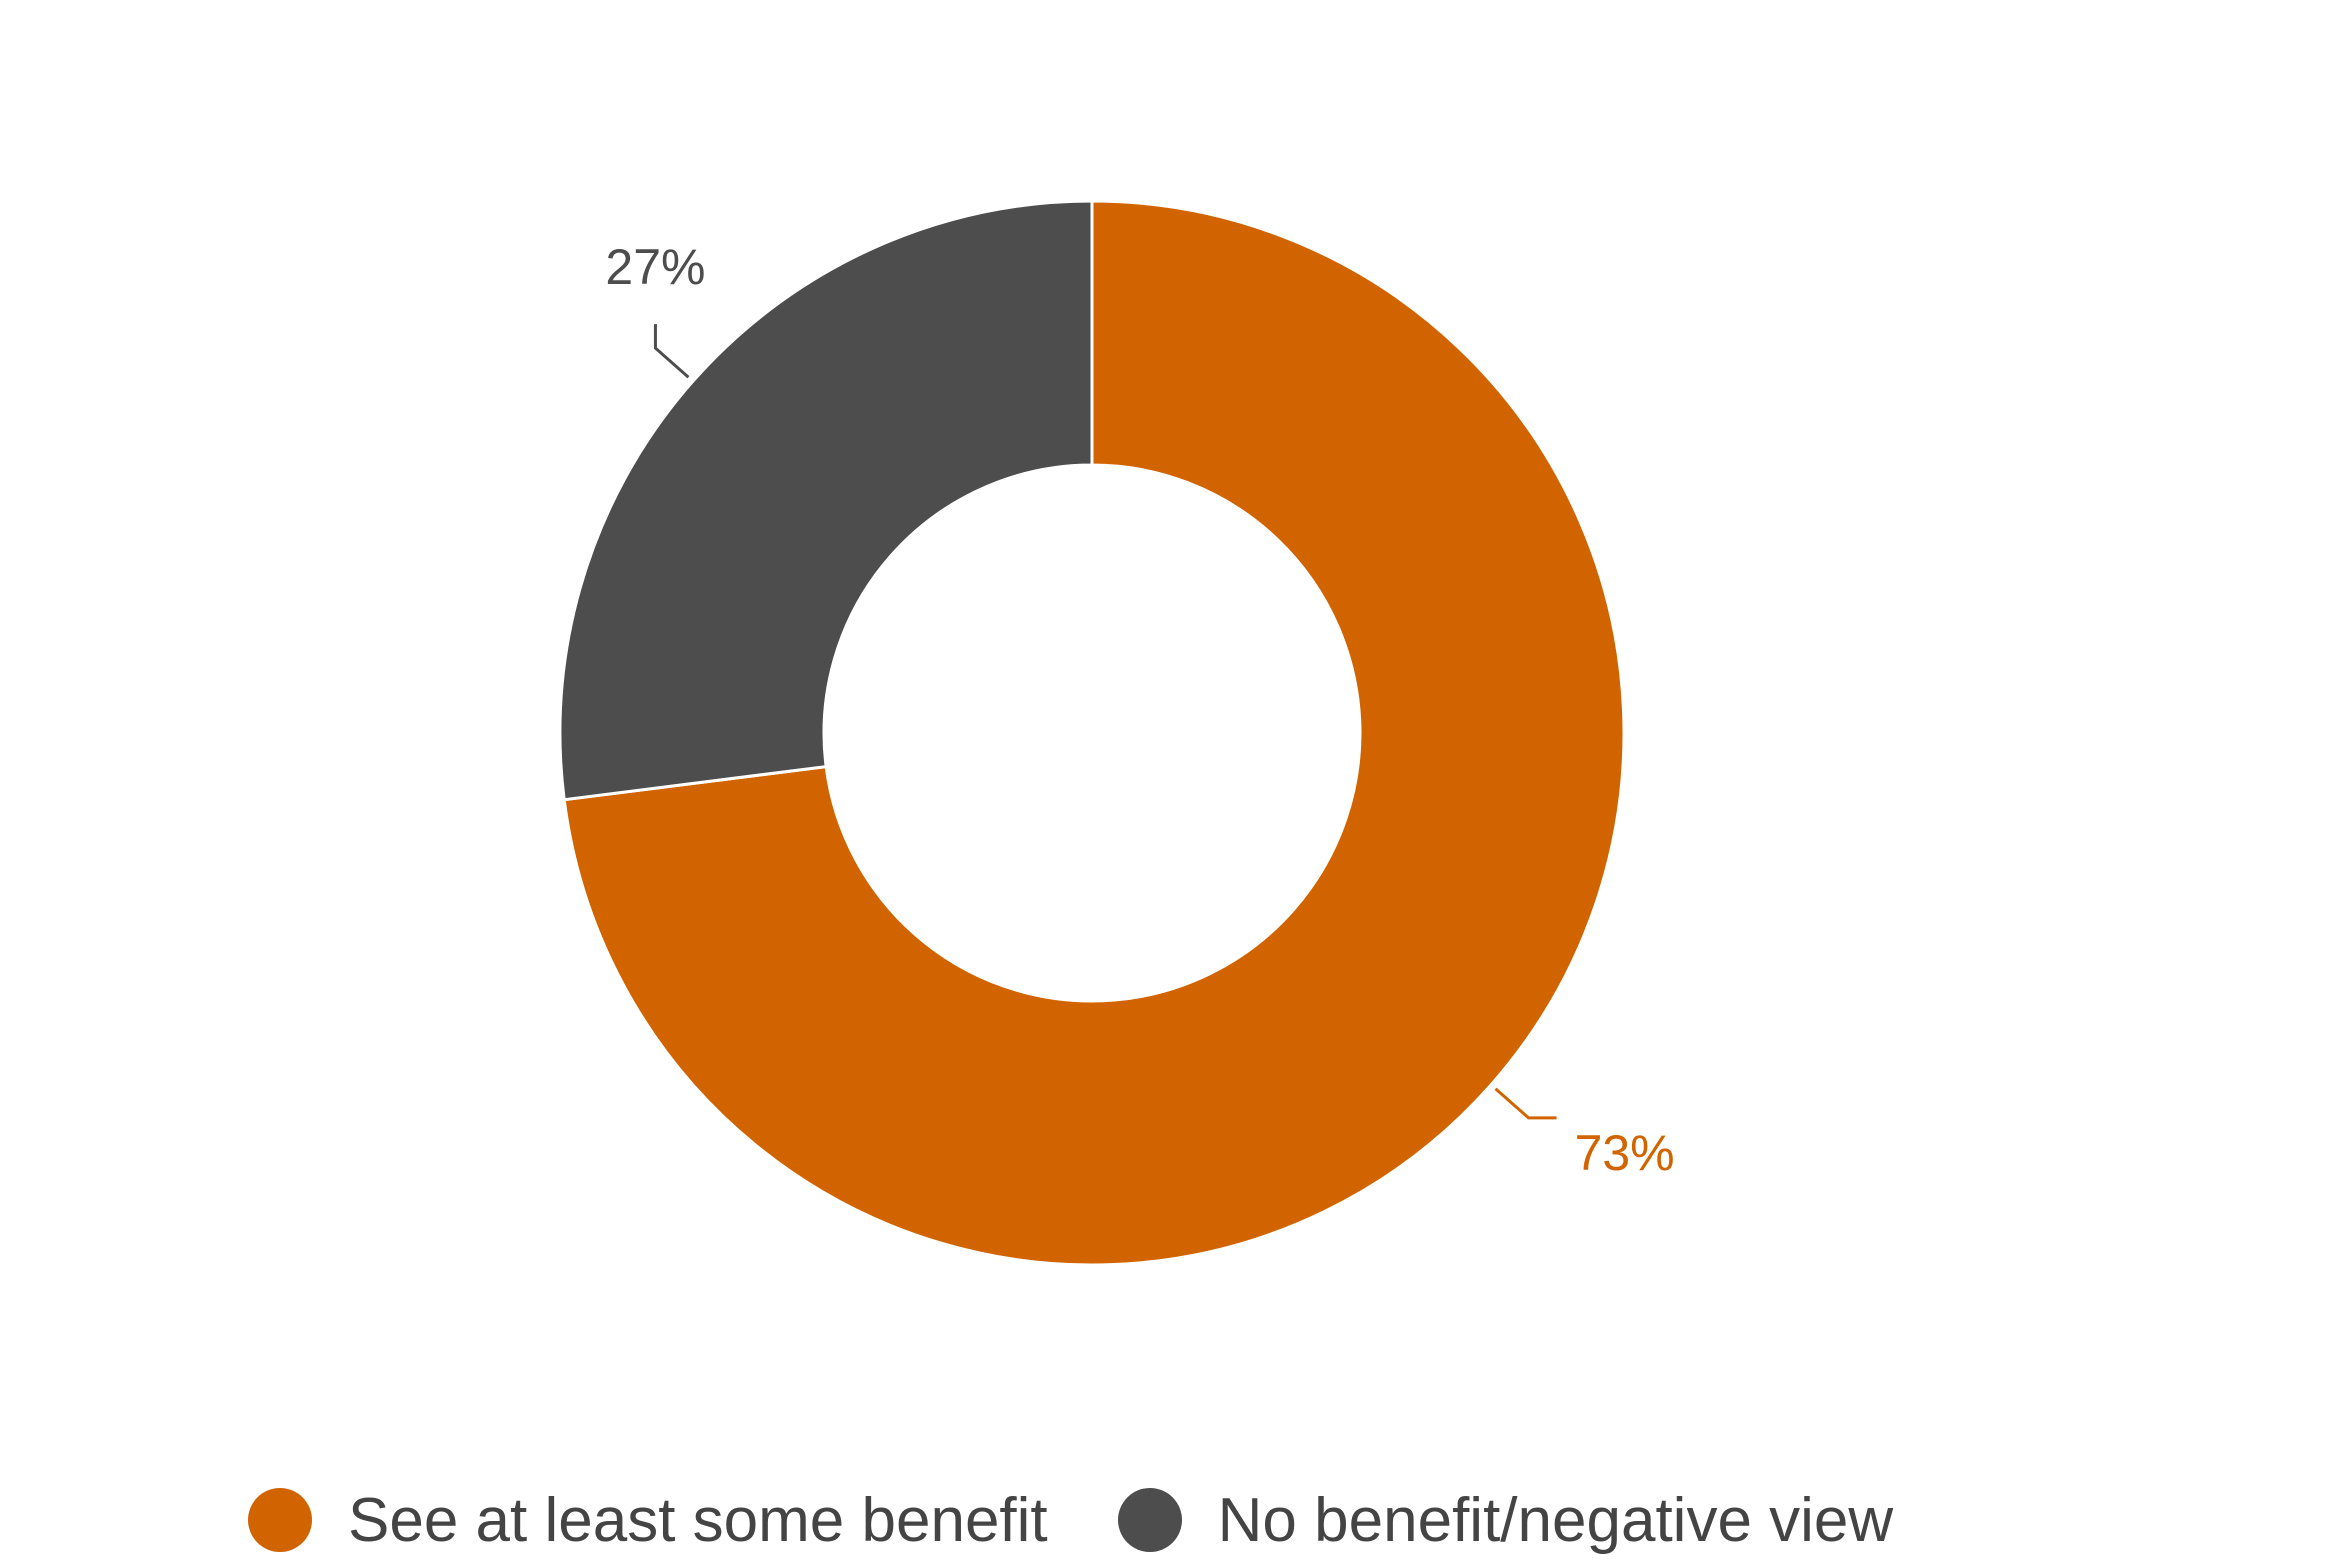 This screenshot has width=2338, height=1567. I want to click on leader-line-no-benefit, so click(671, 351).